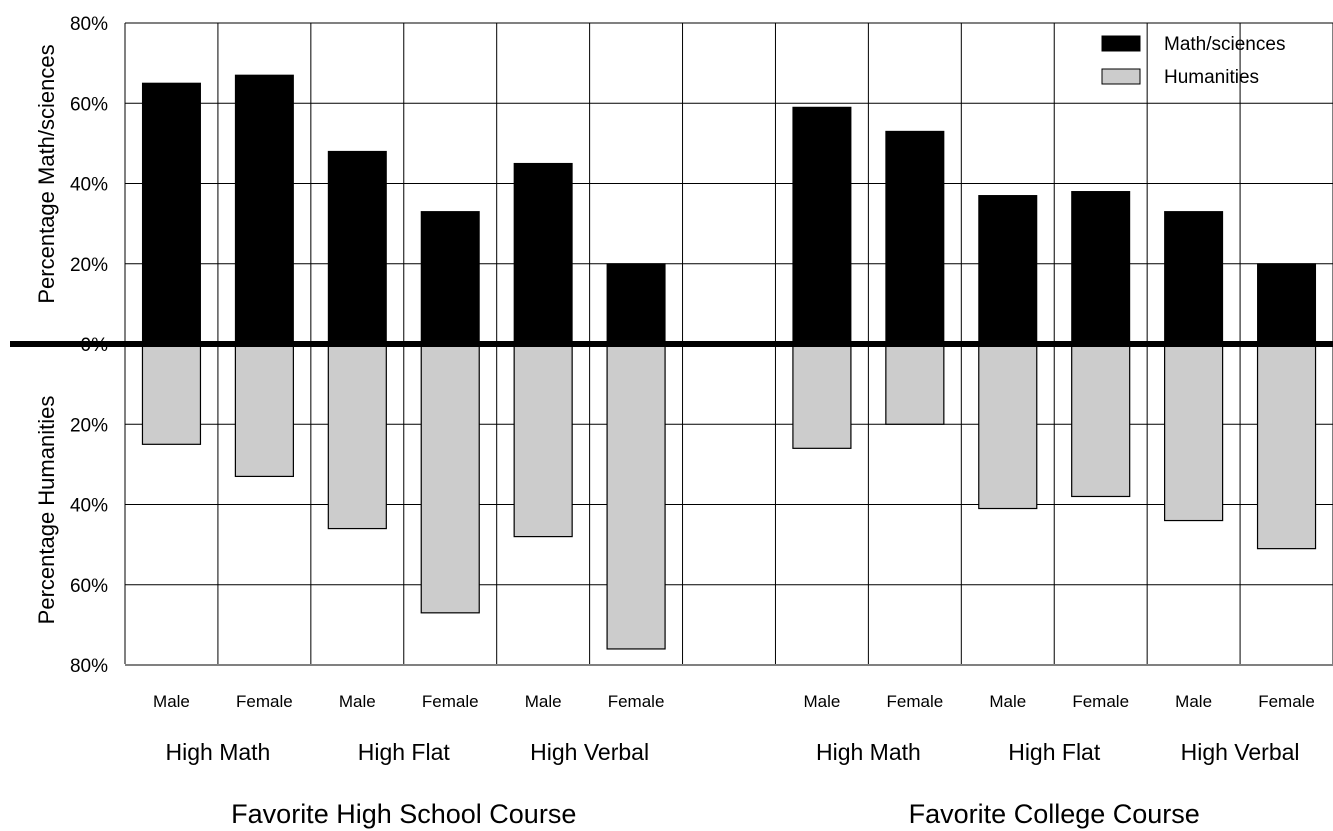  What do you see at coordinates (1054, 814) in the screenshot?
I see `x-section-label: Favorite College Course` at bounding box center [1054, 814].